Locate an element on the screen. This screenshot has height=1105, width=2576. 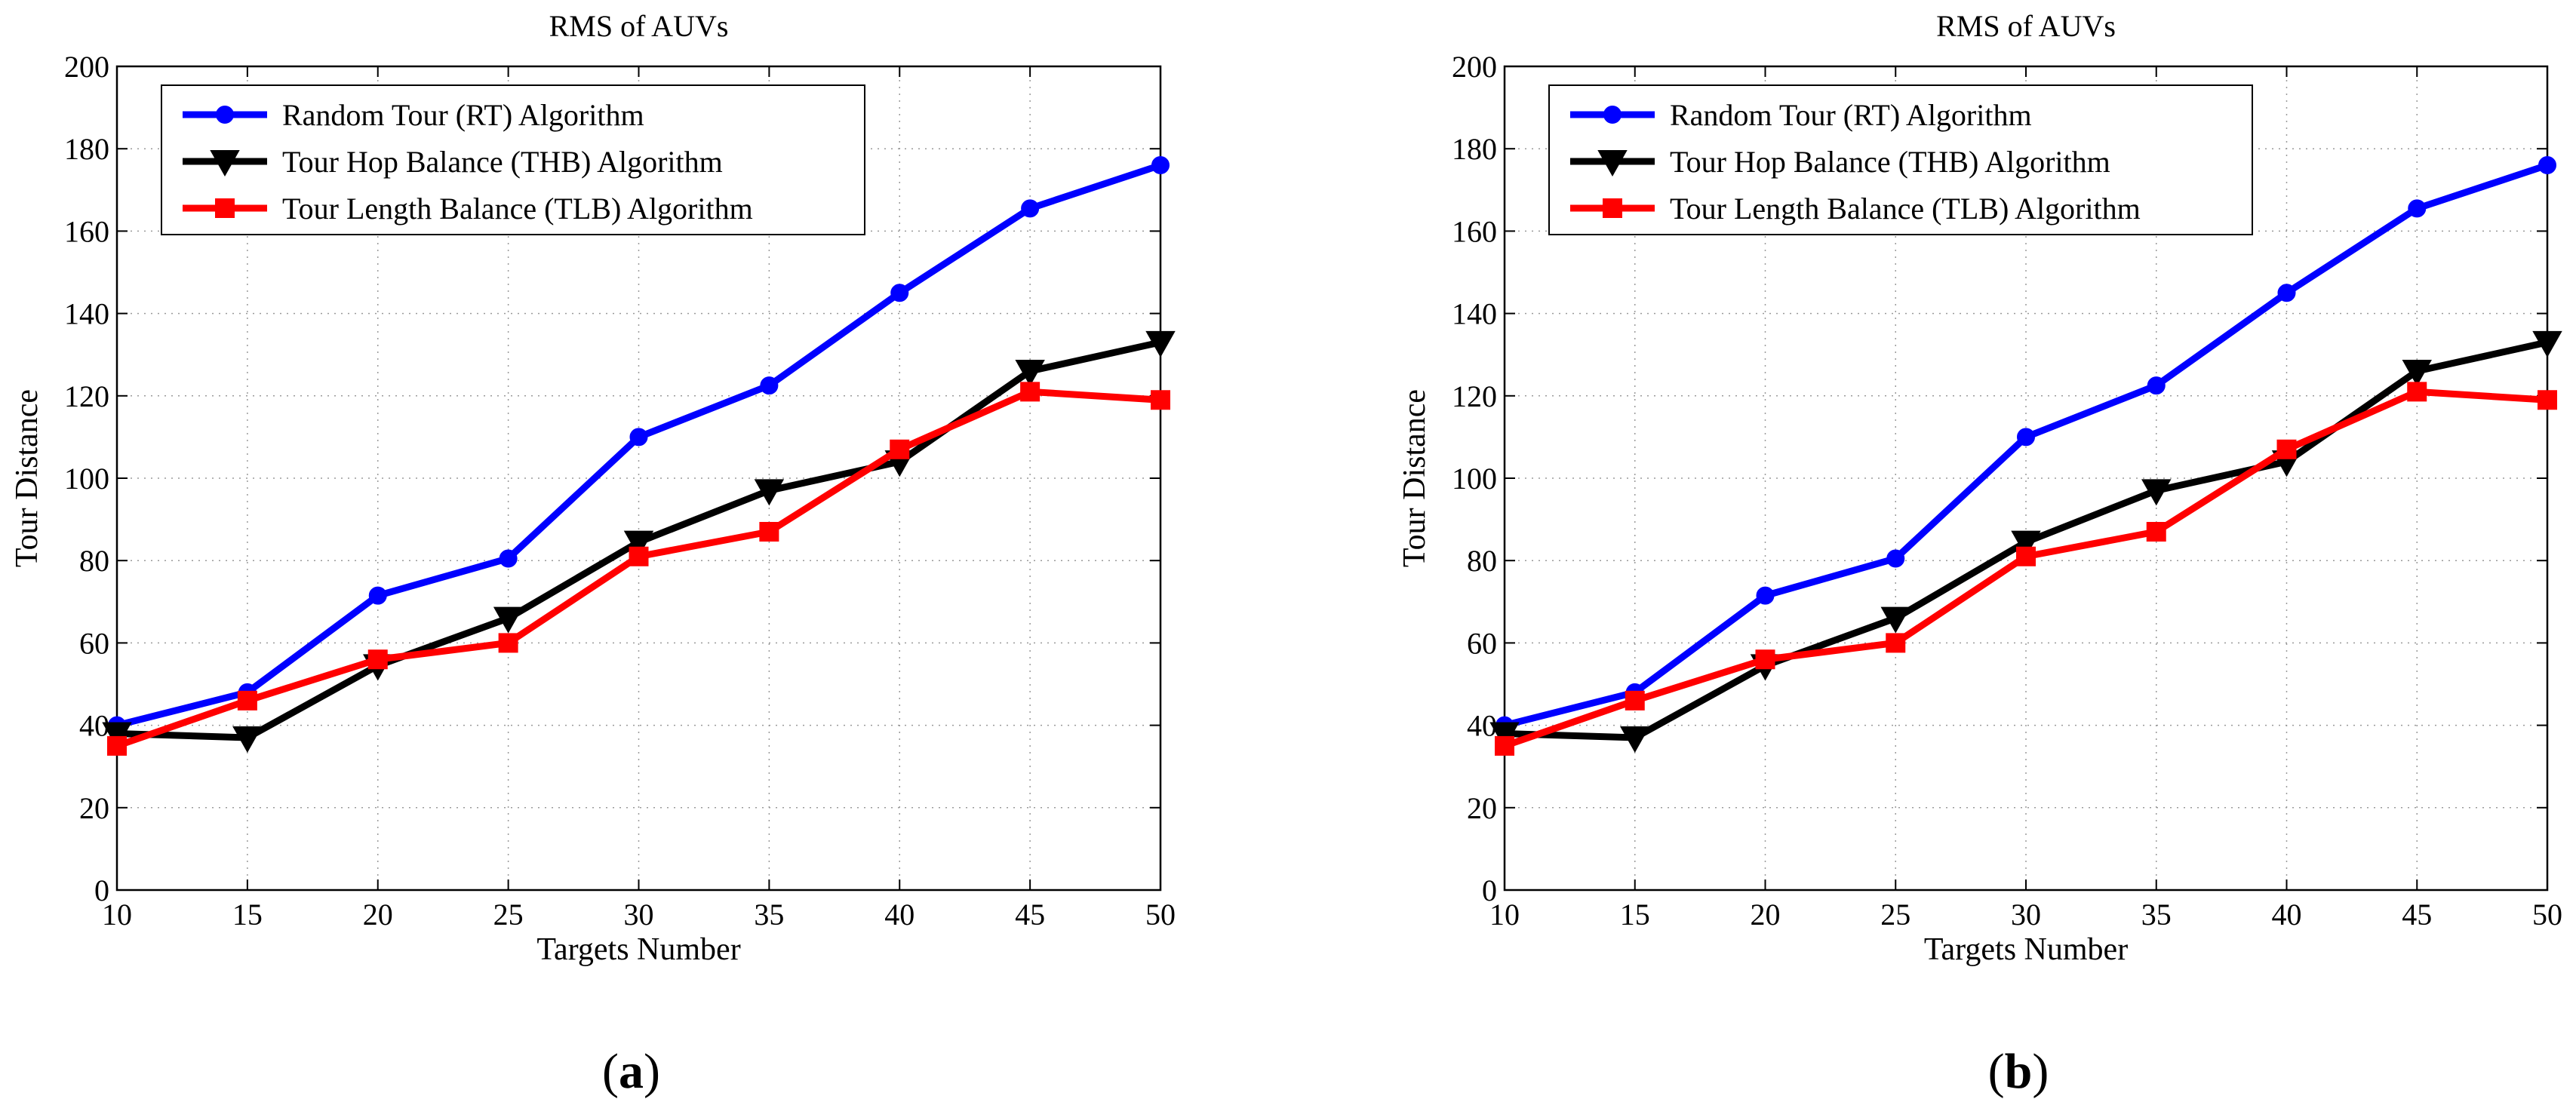
x-tick-label: 10 is located at coordinates (117, 915).